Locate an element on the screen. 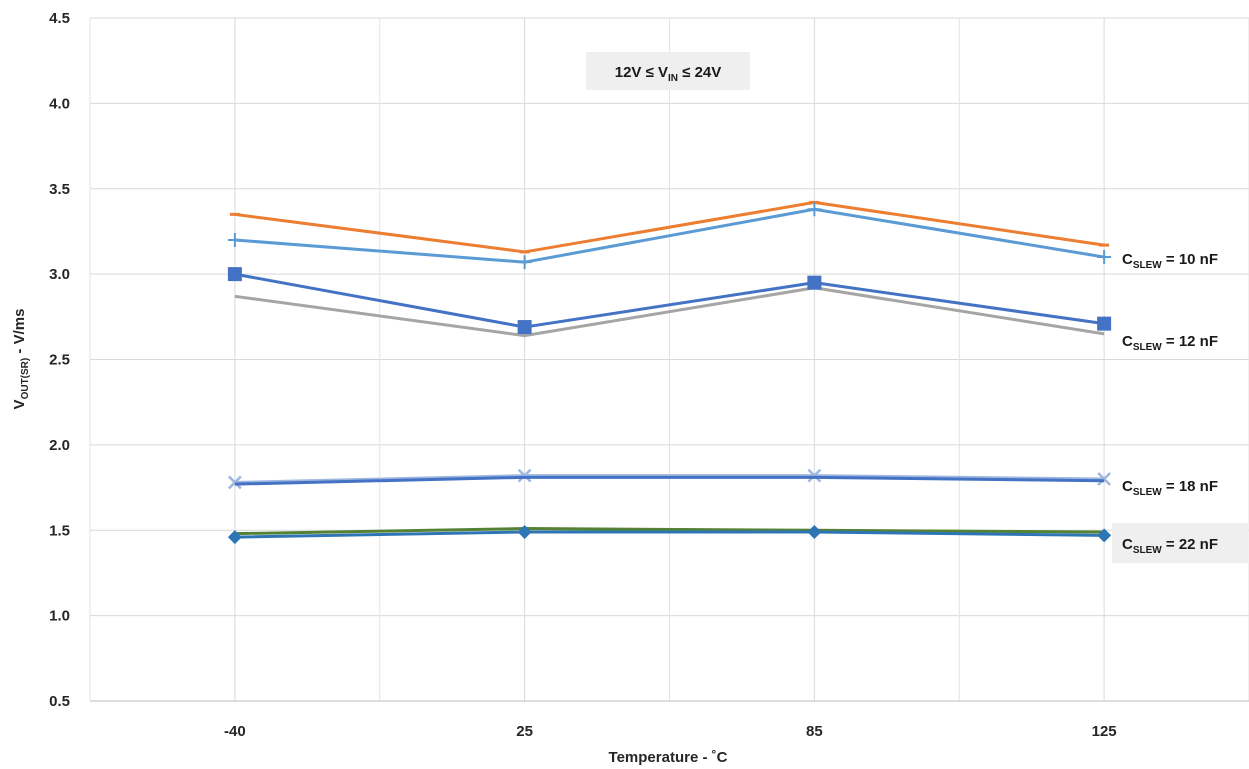 This screenshot has width=1249, height=769. series-annotation: CSLEW = 12 nF is located at coordinates (1170, 343).